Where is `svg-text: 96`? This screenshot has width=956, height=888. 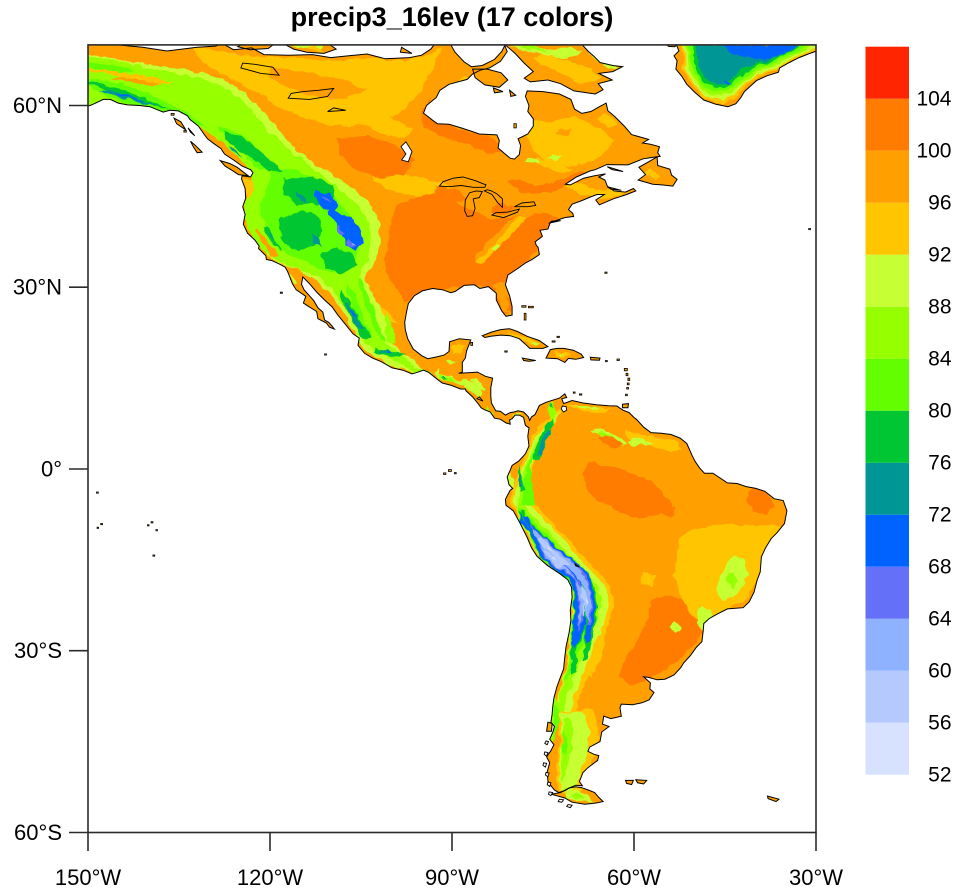
svg-text: 96 is located at coordinates (939, 203).